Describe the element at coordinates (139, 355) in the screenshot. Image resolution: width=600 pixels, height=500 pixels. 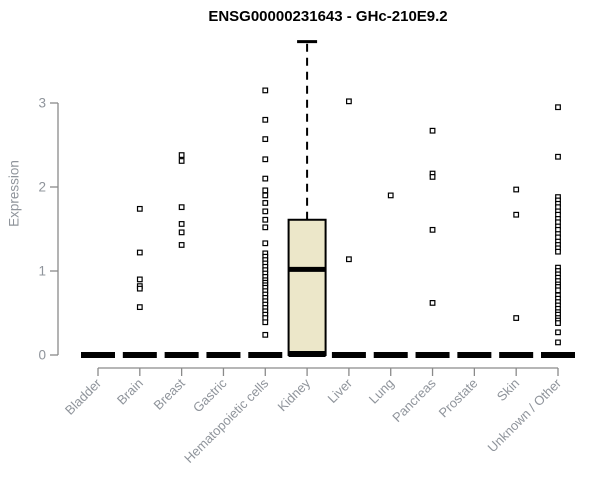
I see `collapsed-box-brain` at that location.